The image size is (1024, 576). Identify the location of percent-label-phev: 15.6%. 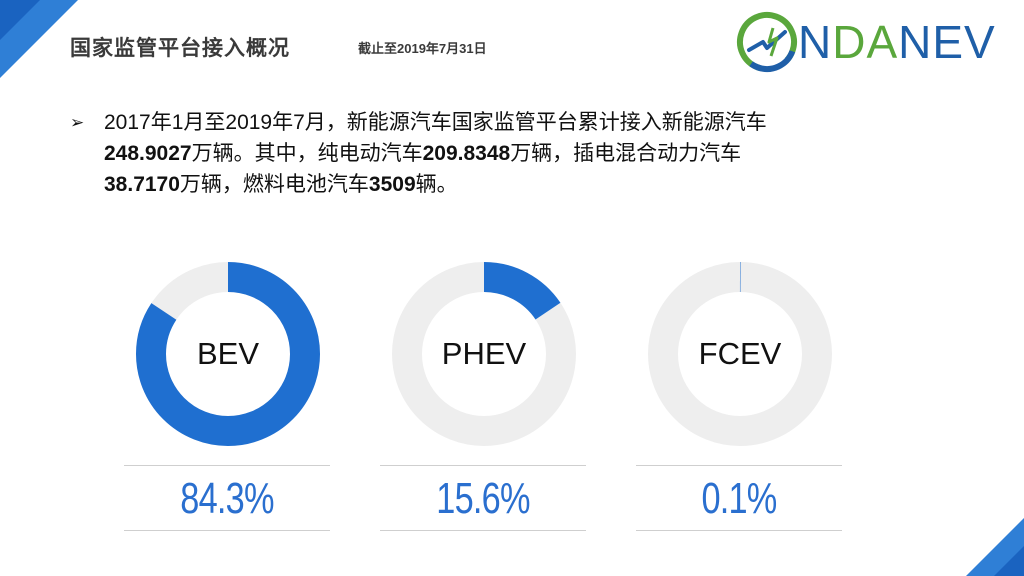
(483, 498).